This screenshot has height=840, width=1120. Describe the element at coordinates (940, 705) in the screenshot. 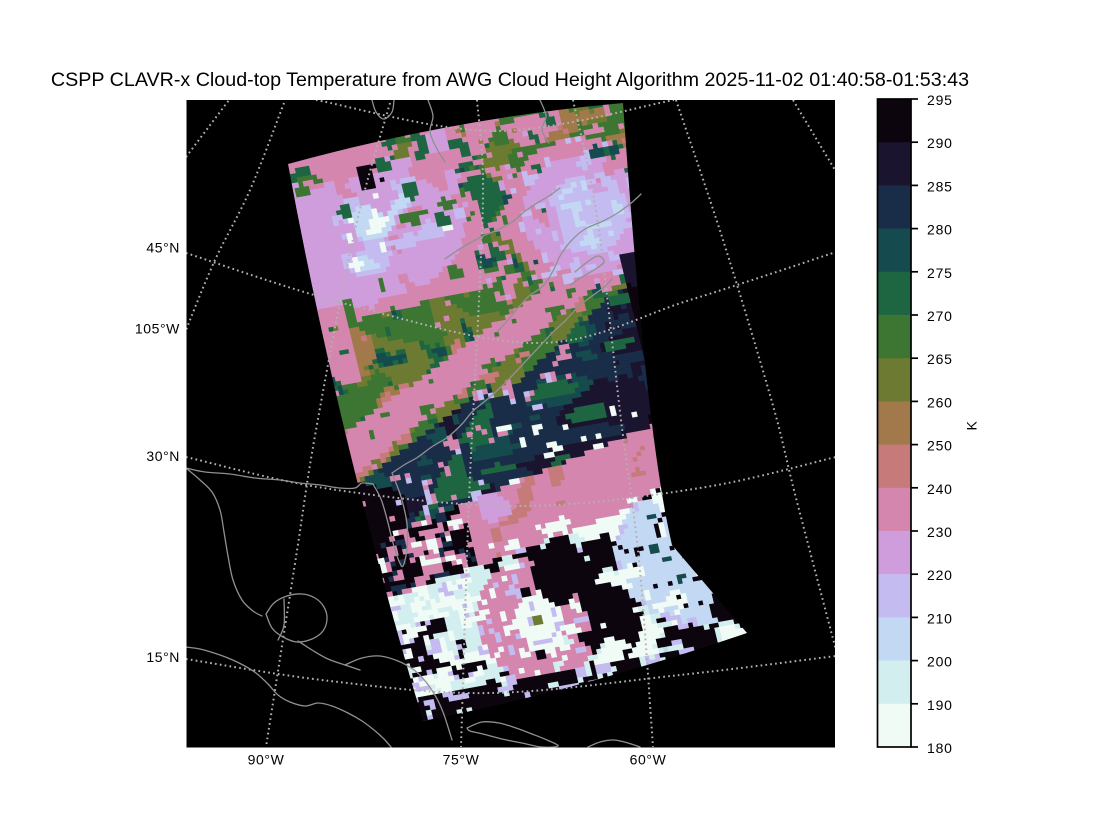

I see `svg-text: 190` at that location.